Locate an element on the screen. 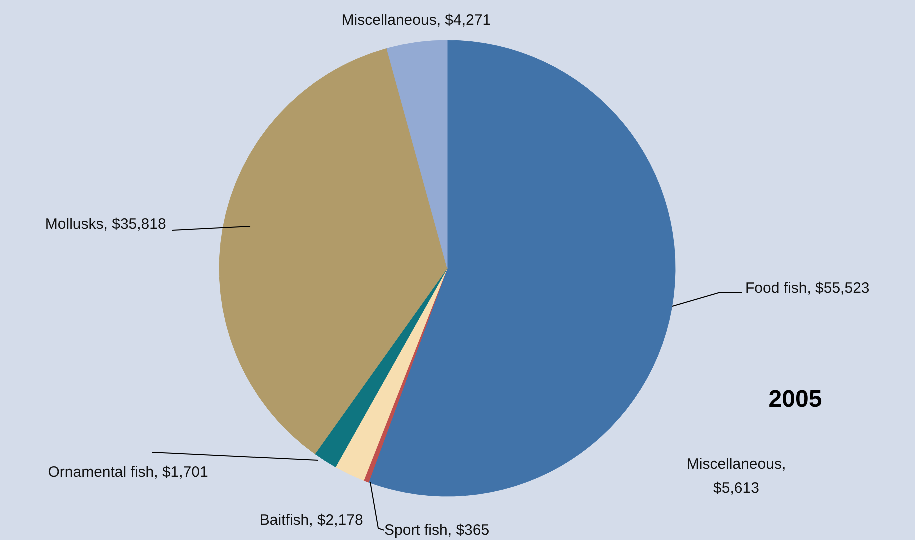  slice-label: Miscellaneous, $4,271 is located at coordinates (417, 20).